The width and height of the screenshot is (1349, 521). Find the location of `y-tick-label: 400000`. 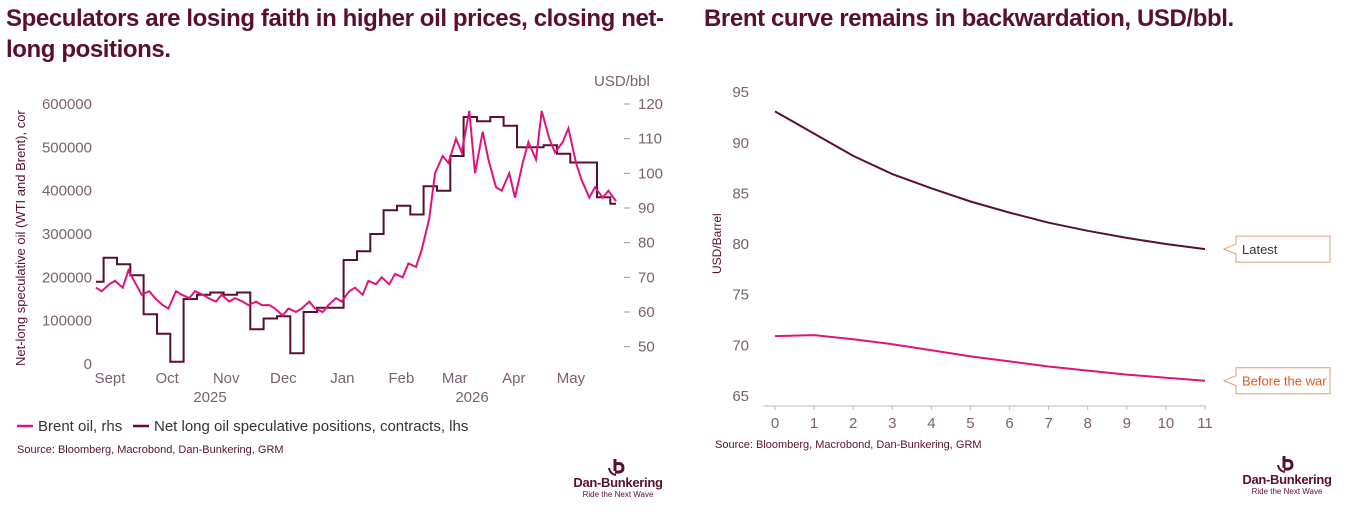

y-tick-label: 400000 is located at coordinates (67, 191).